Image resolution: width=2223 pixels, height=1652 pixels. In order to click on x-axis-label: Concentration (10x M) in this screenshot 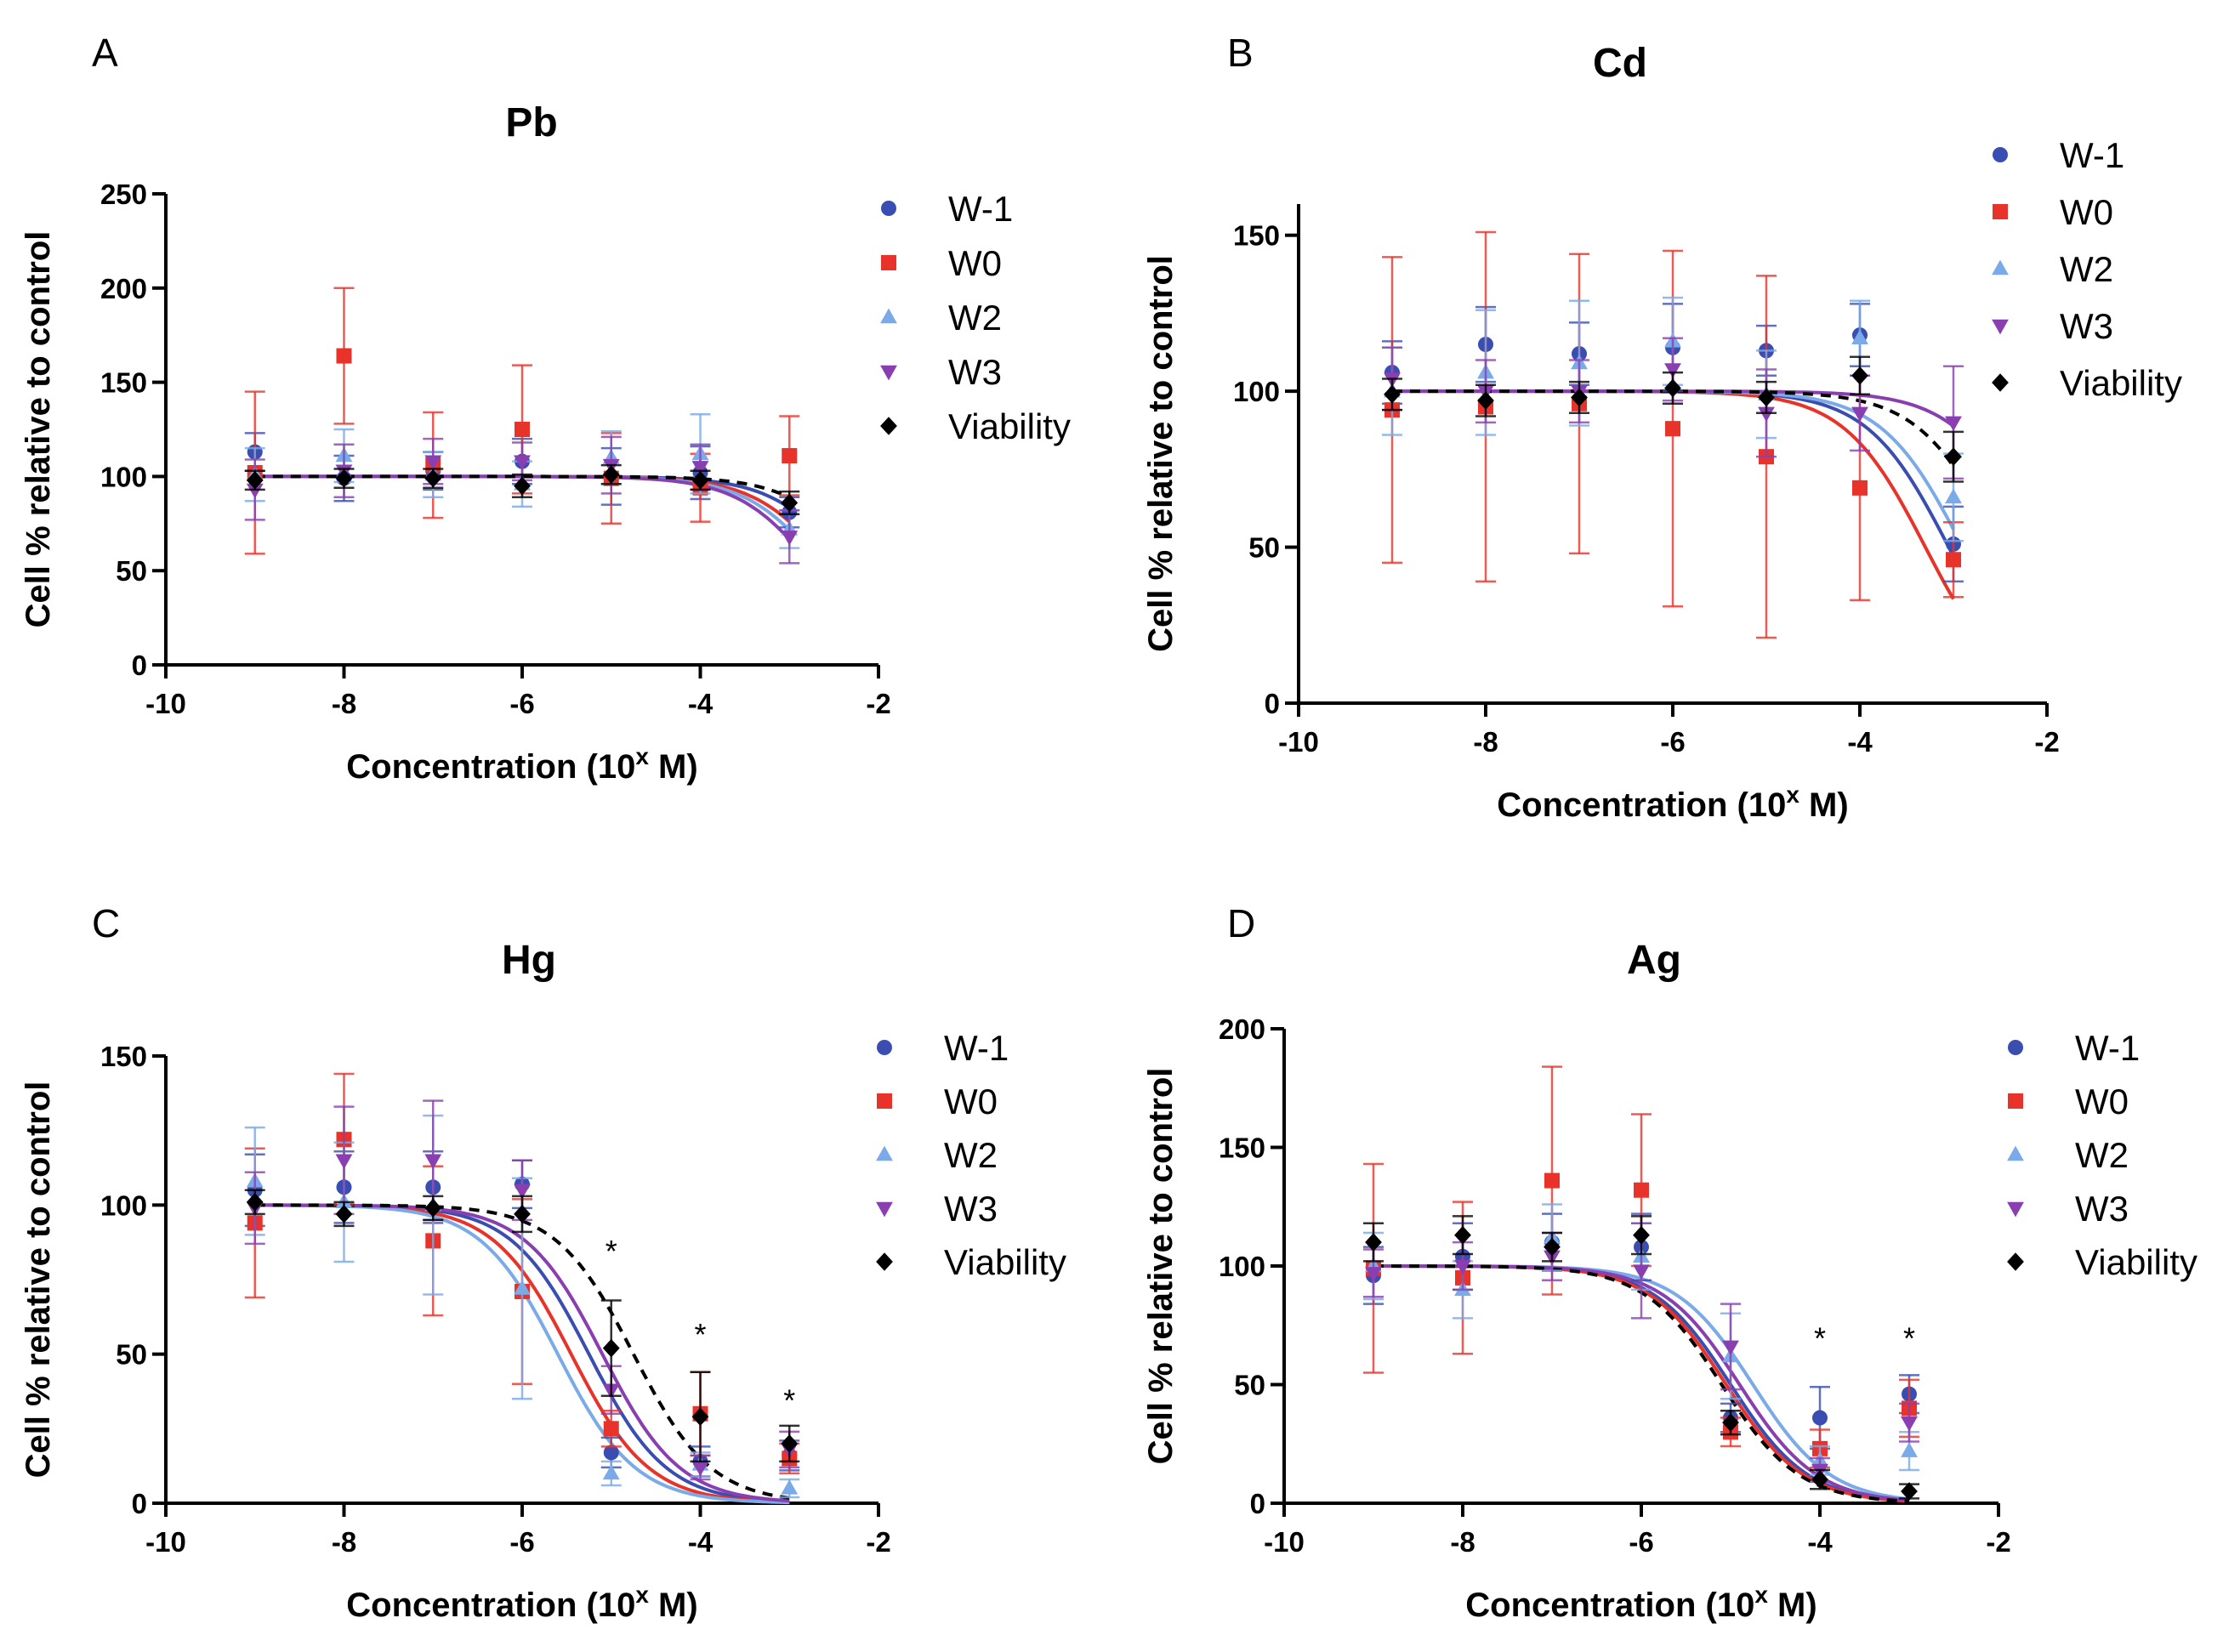, I will do `click(1672, 802)`.